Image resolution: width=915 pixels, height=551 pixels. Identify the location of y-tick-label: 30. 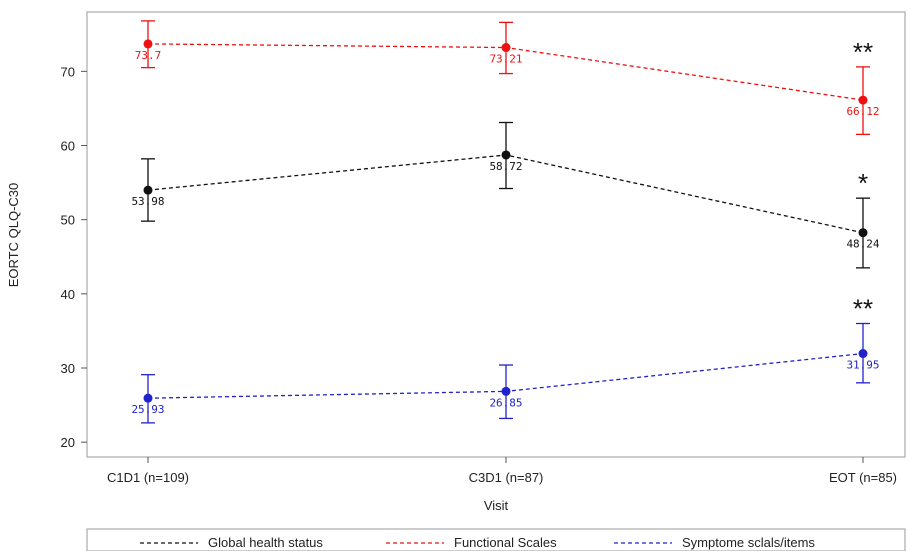
(68, 368).